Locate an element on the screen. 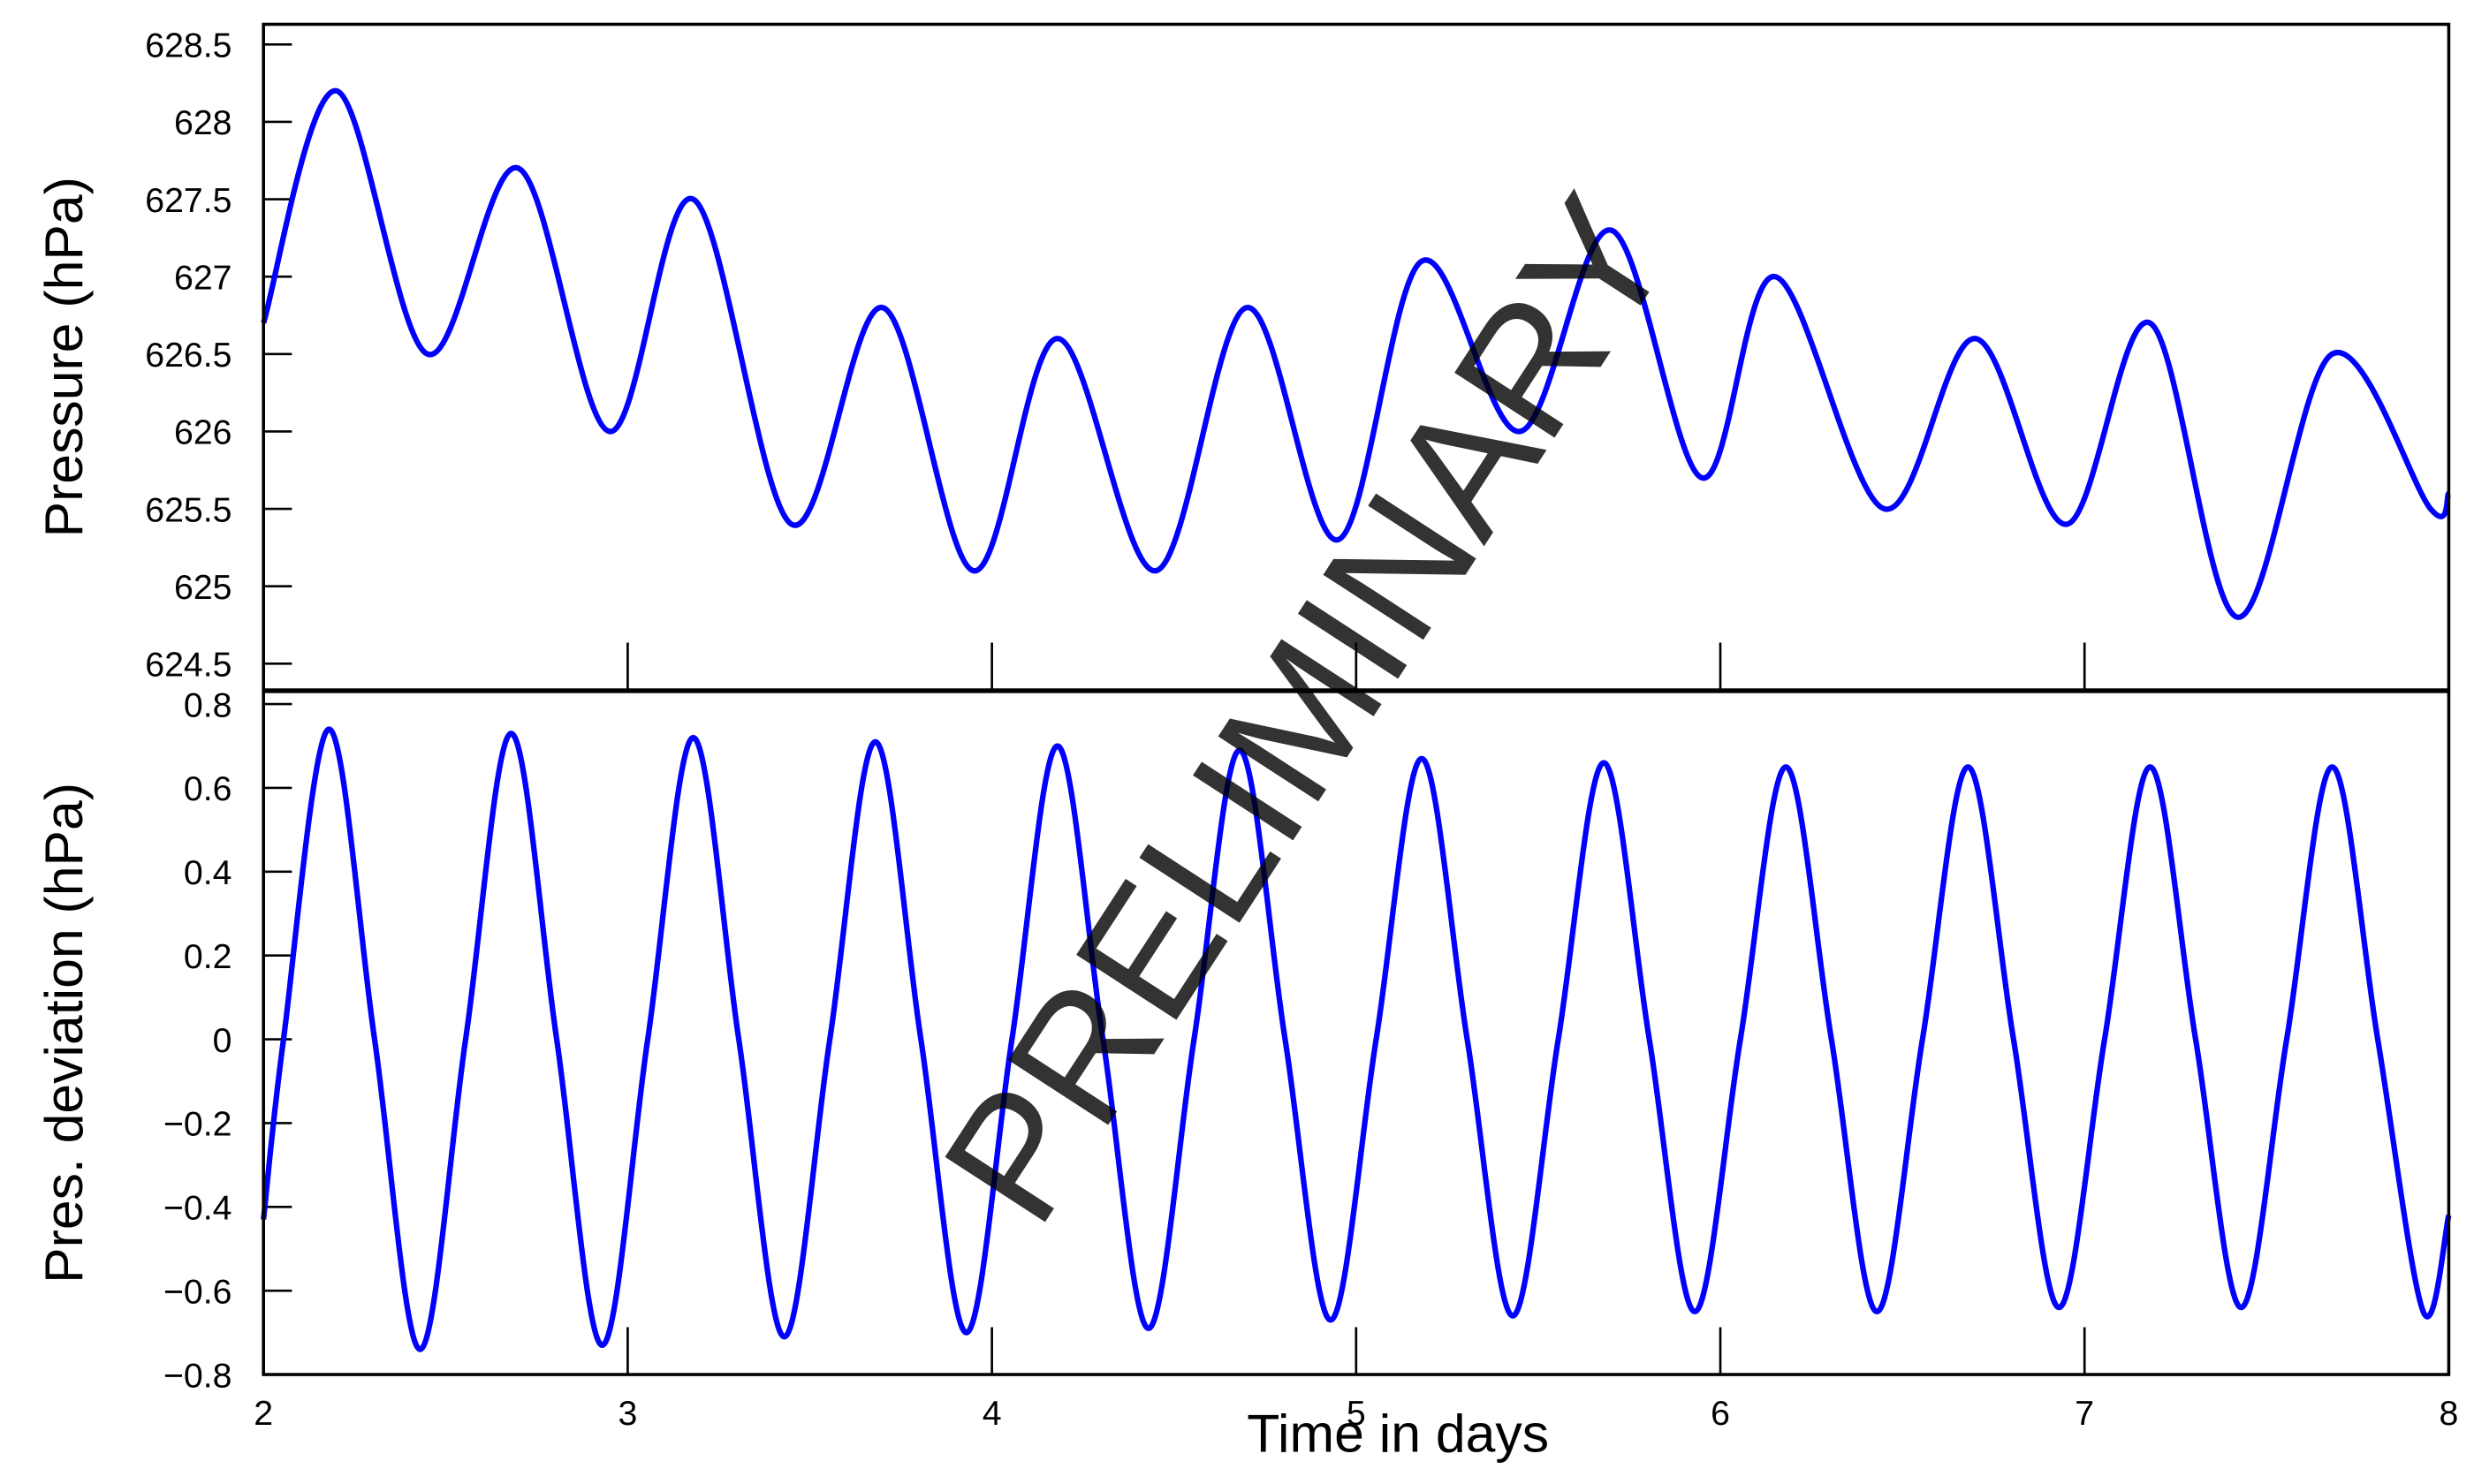 The width and height of the screenshot is (2474, 1484). y-axis-title: Pres. deviation (hPa) is located at coordinates (64, 1033).